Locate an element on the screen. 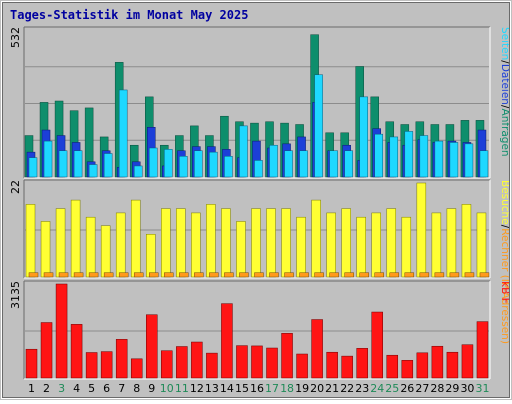  panel-legend: Seiten/Dateien/Anfragen is located at coordinates (505, 92).